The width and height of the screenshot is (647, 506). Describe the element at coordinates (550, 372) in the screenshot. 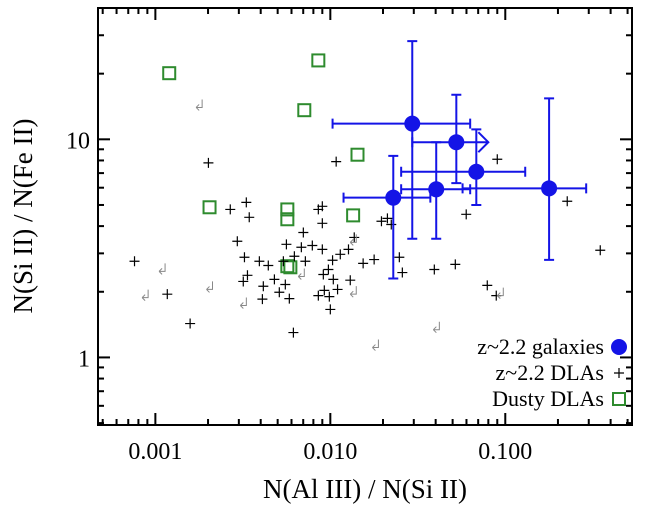

I see `legend-label: z~2.2 DLAs` at that location.